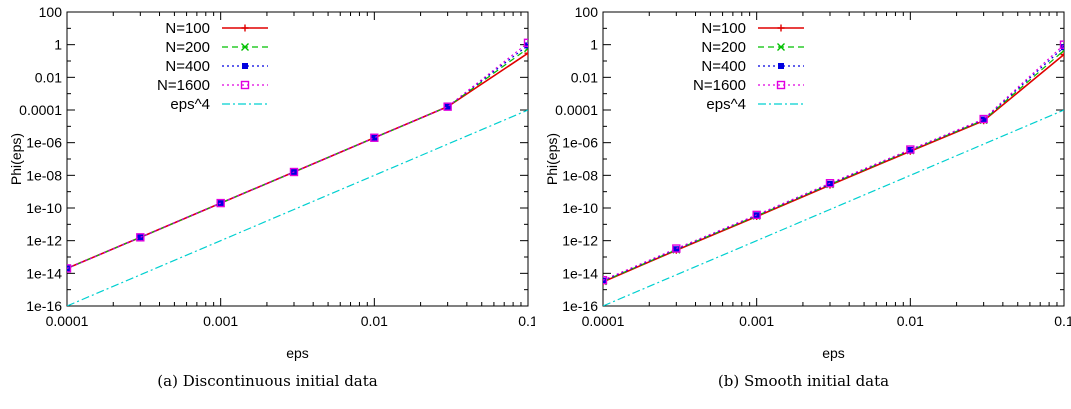 Image resolution: width=1071 pixels, height=409 pixels. I want to click on caption-b: (b) Smooth initial data, so click(803, 381).